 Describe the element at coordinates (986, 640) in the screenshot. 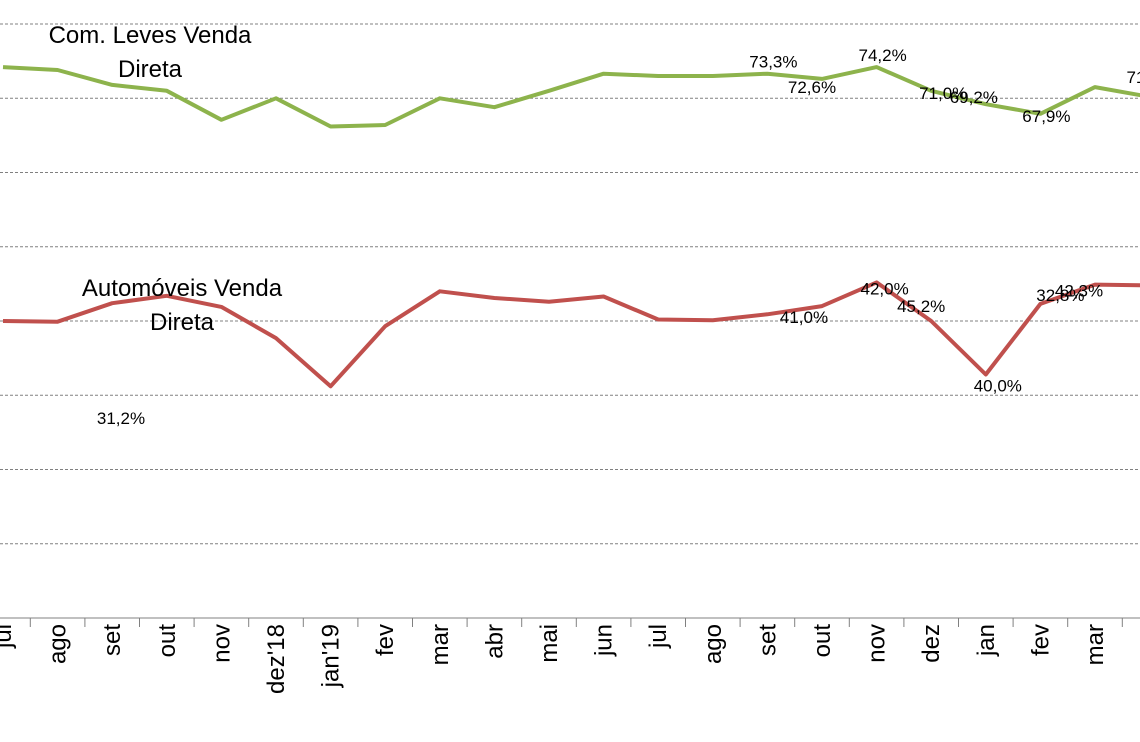

I see `x-tick-label: jan` at that location.